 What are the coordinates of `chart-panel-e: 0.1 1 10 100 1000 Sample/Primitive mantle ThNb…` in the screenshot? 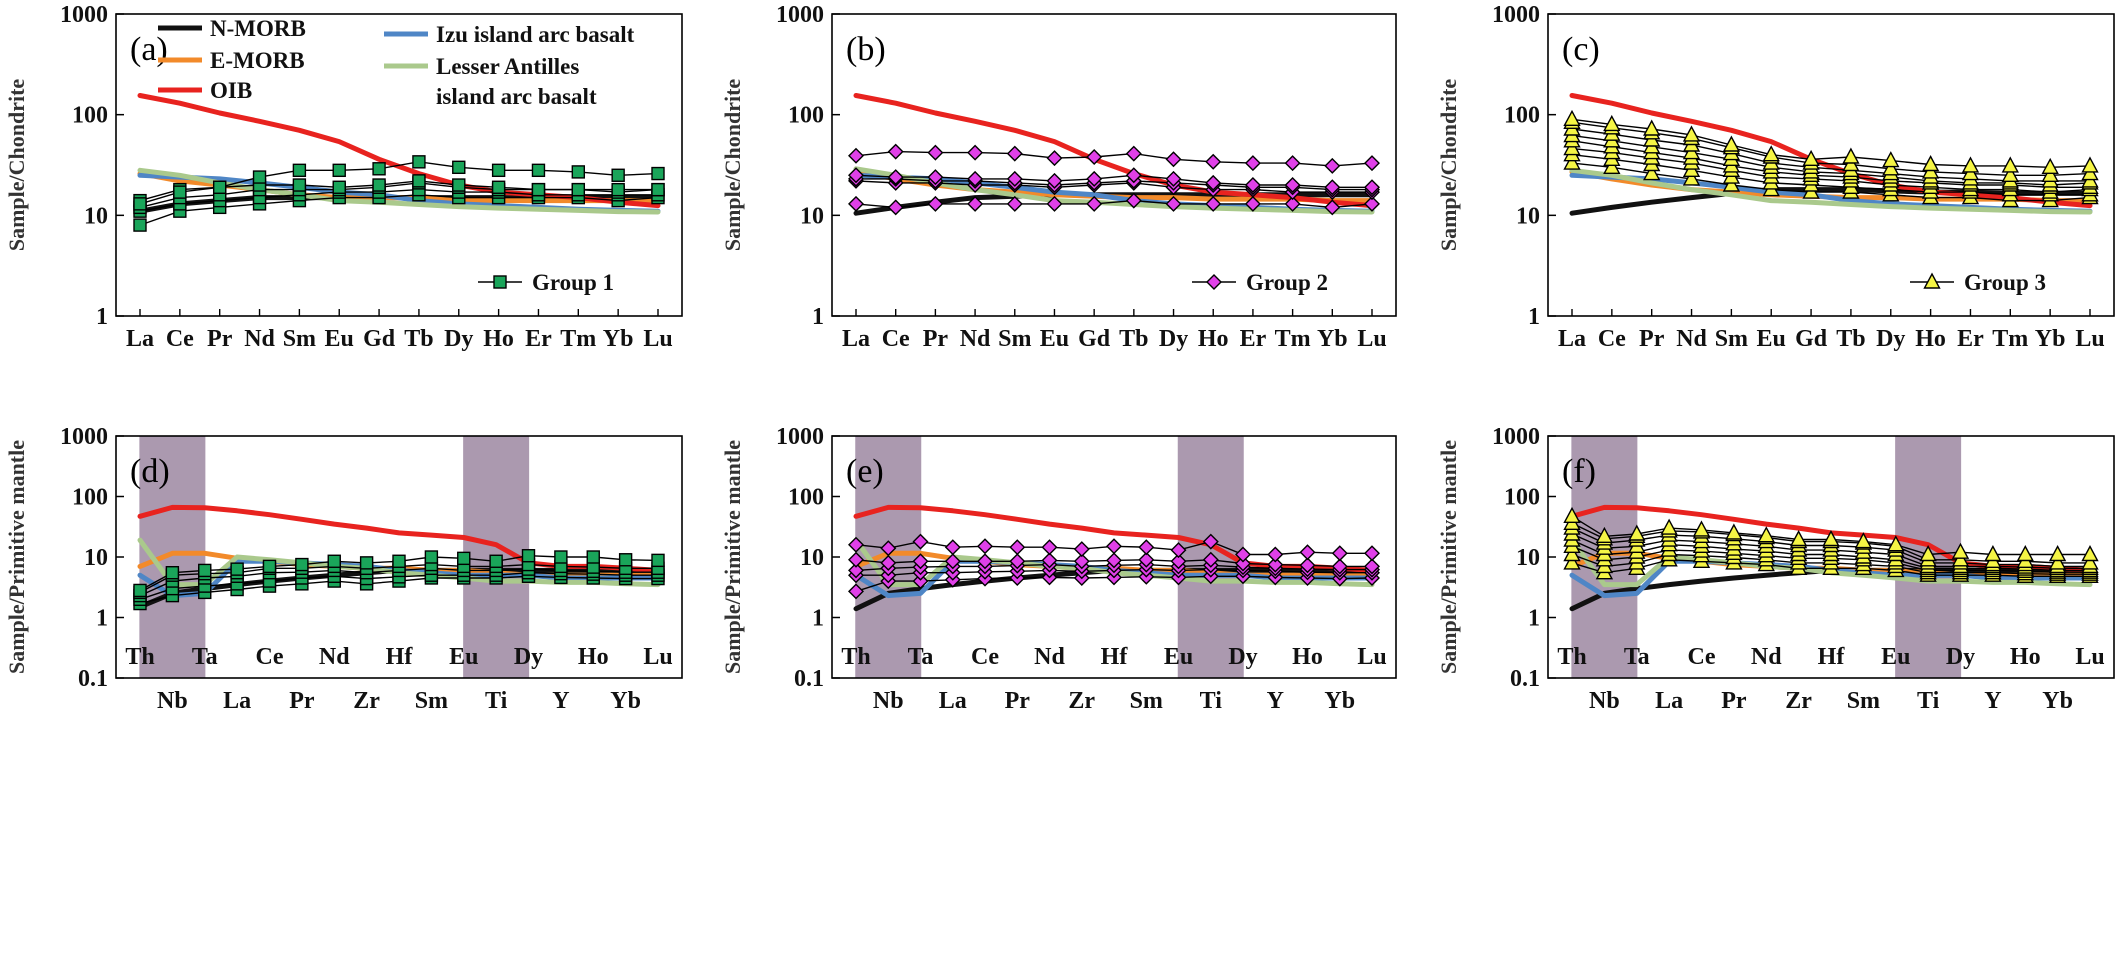 It's located at (1058, 569).